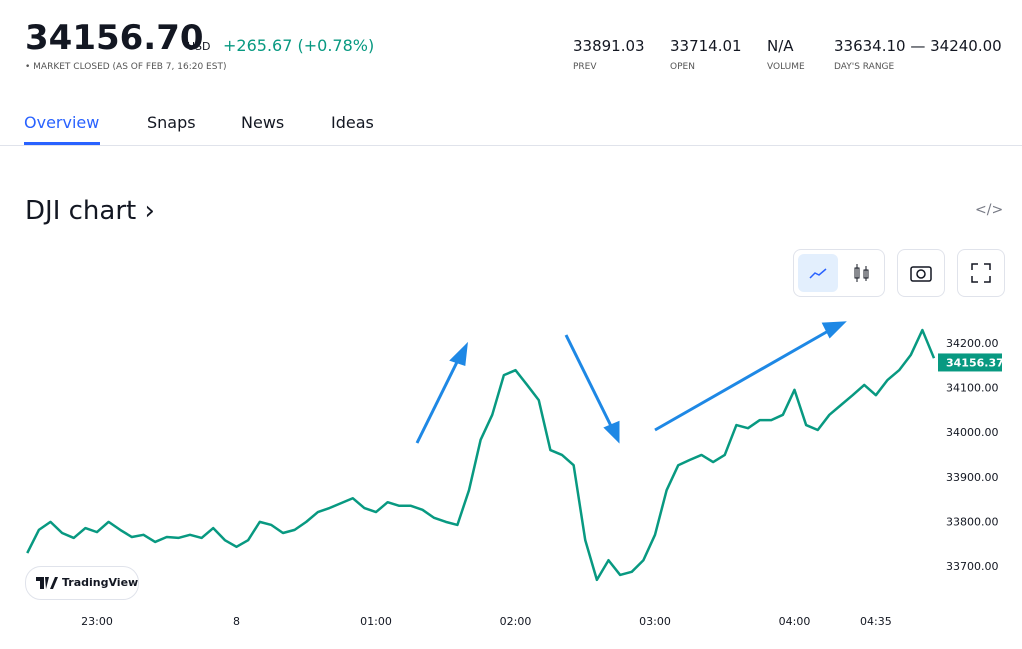  What do you see at coordinates (609, 46) in the screenshot?
I see `stat-value: 33891.03` at bounding box center [609, 46].